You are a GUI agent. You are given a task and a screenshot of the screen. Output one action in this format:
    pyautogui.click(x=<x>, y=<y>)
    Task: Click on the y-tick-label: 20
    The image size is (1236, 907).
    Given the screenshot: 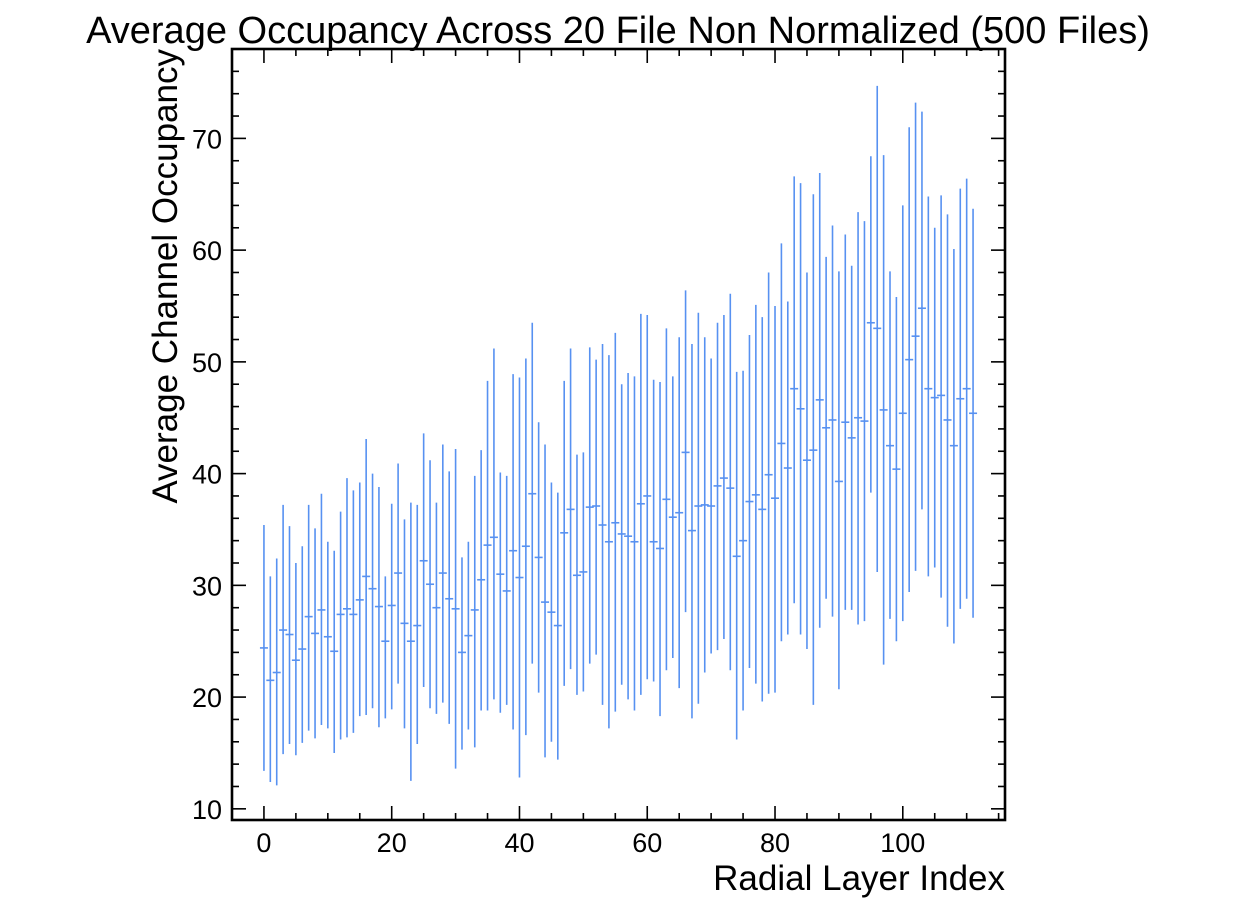 What is the action you would take?
    pyautogui.click(x=207, y=698)
    